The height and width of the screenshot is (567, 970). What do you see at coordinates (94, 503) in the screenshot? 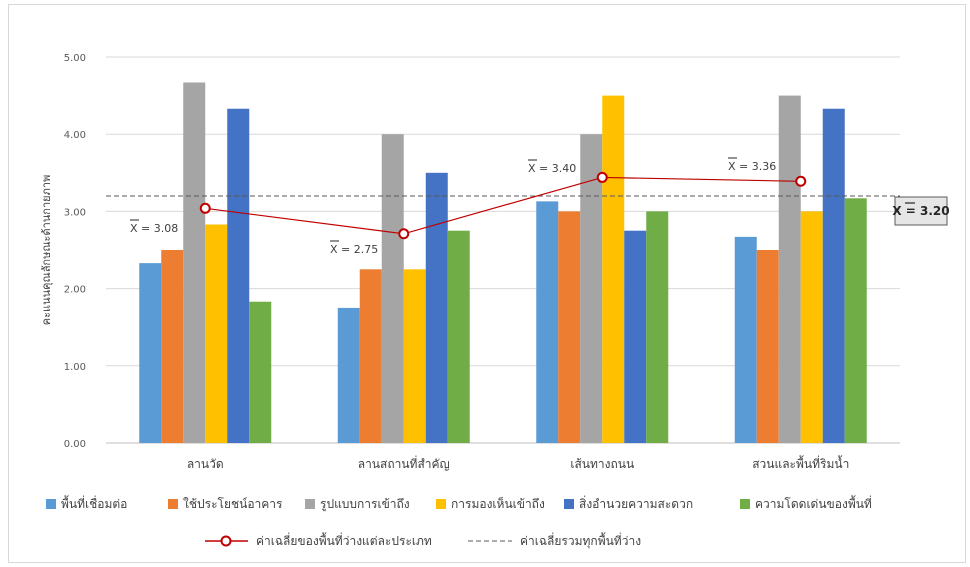
I see `legend-label: พื้นที่เชื่อมต่อ` at bounding box center [94, 503].